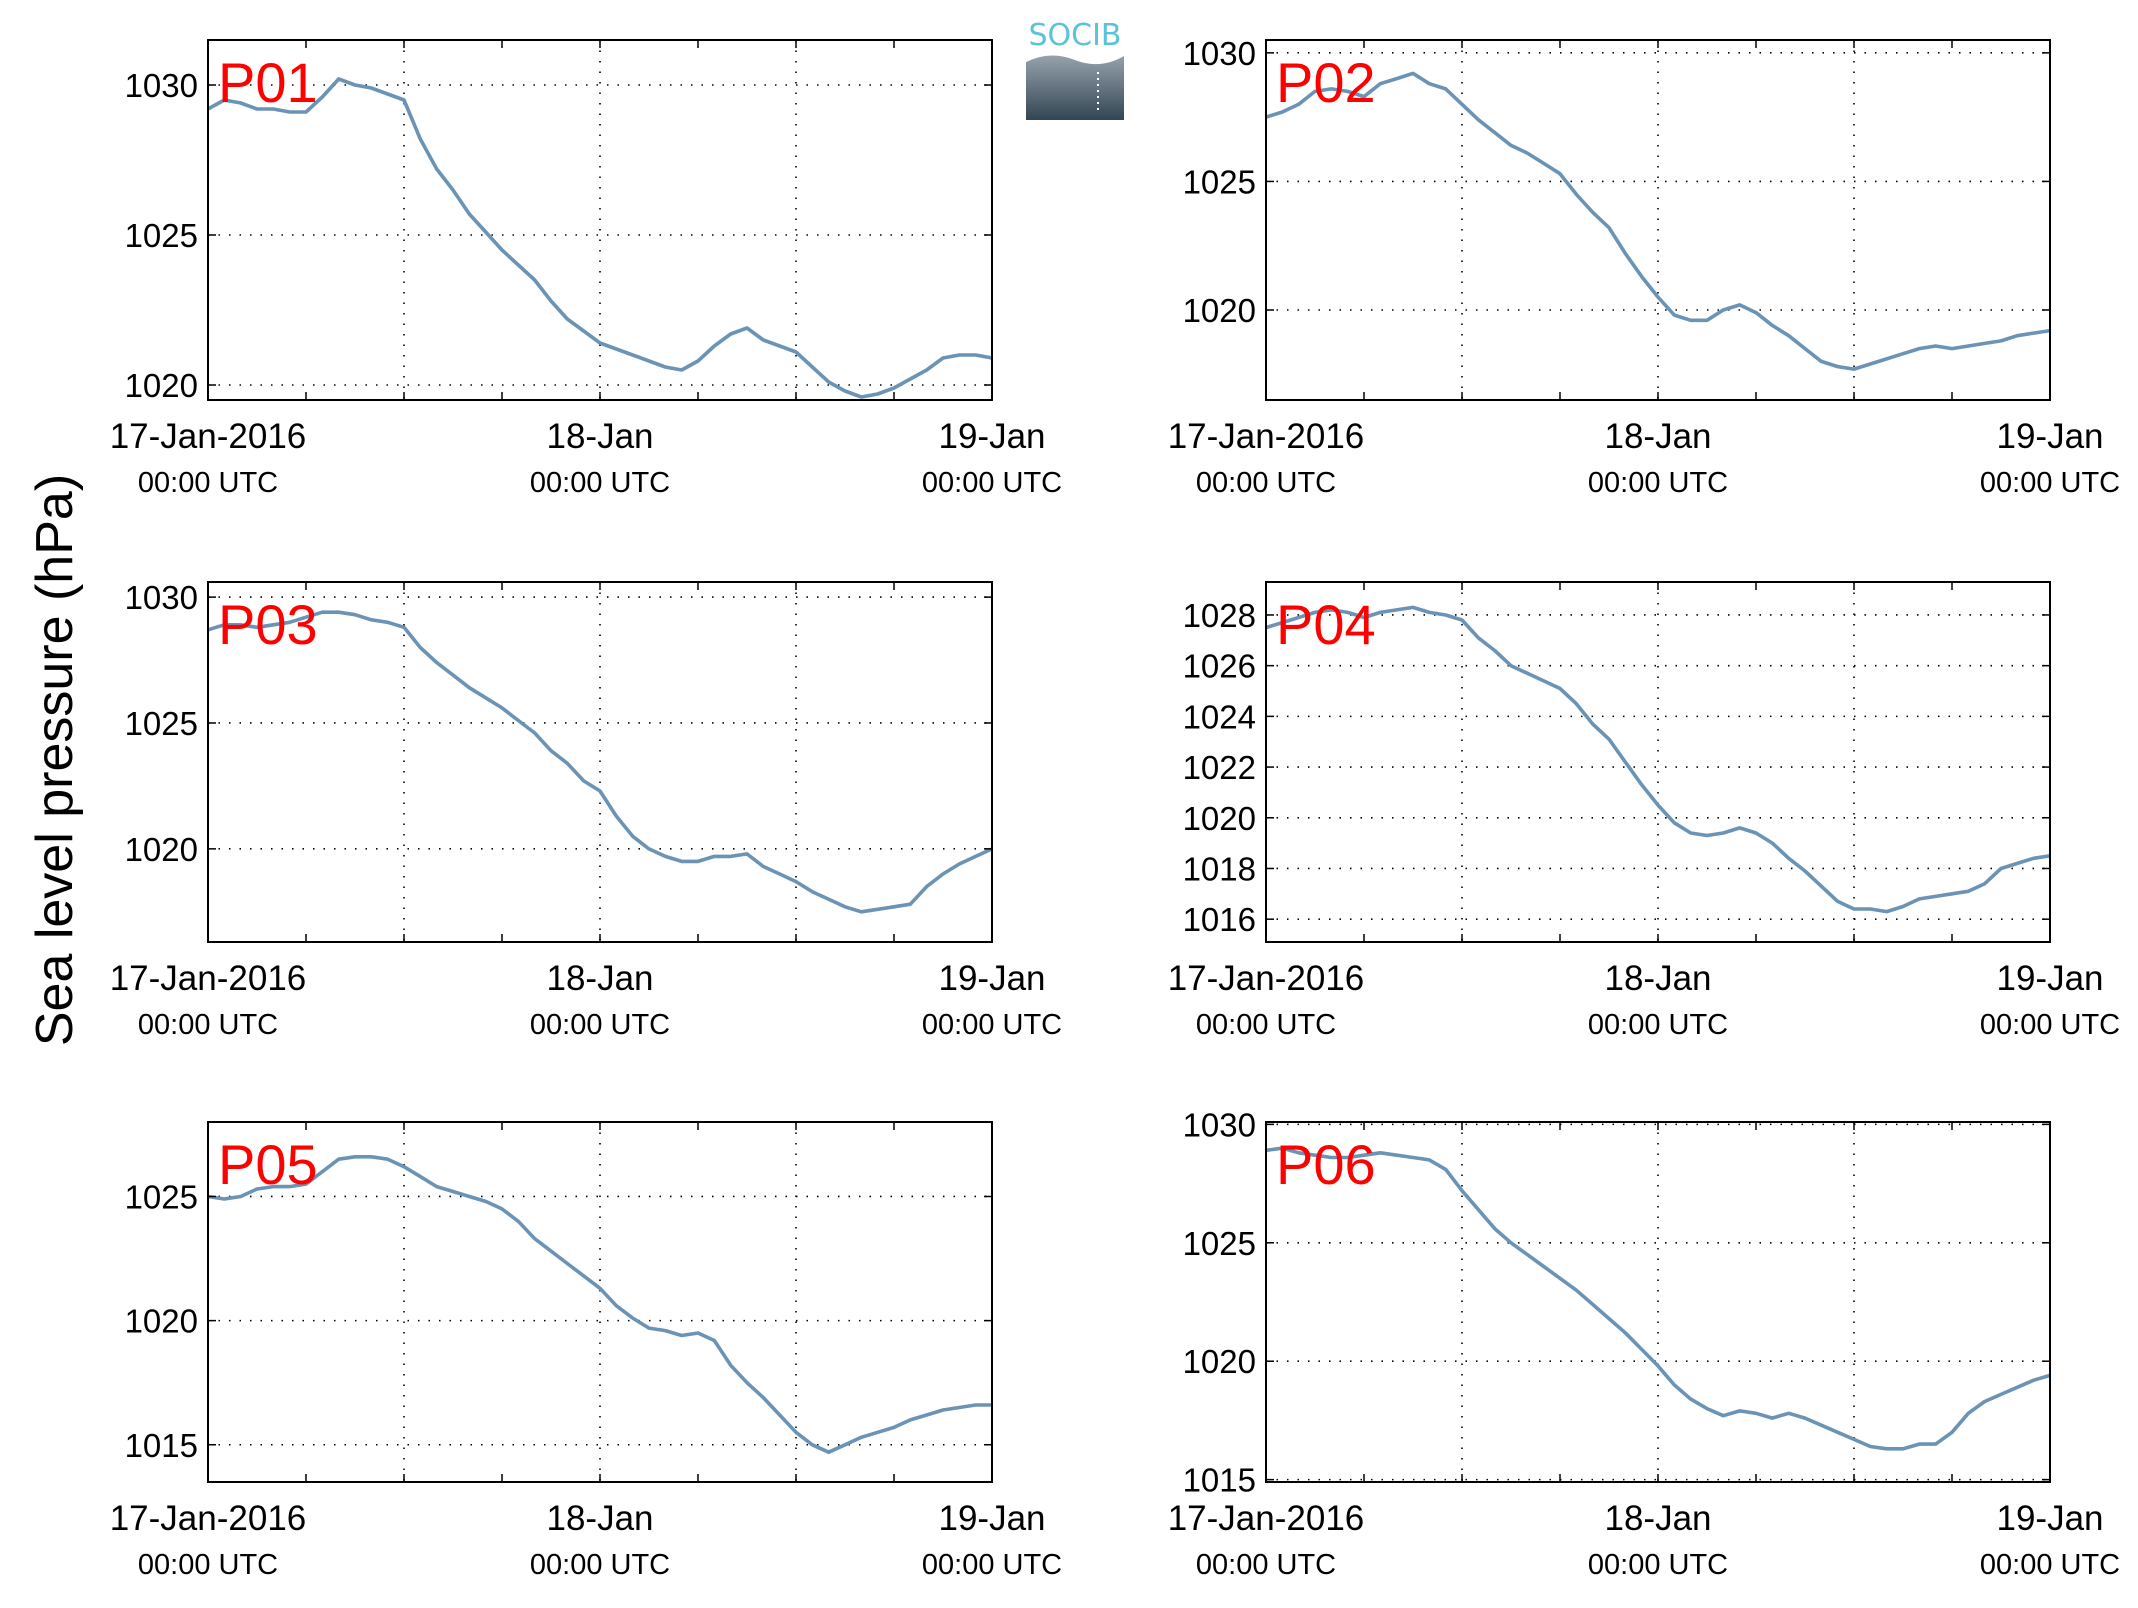 This screenshot has height=1608, width=2138. Describe the element at coordinates (1075, 54) in the screenshot. I see `logo-wave` at that location.